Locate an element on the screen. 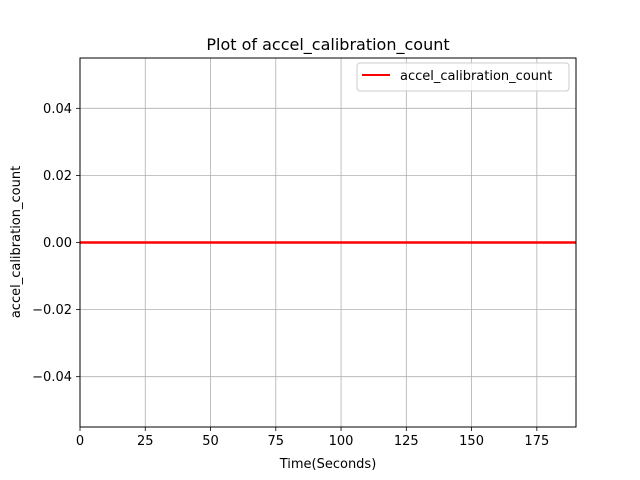 The width and height of the screenshot is (640, 480). x-tick-label: 0 is located at coordinates (80, 441).